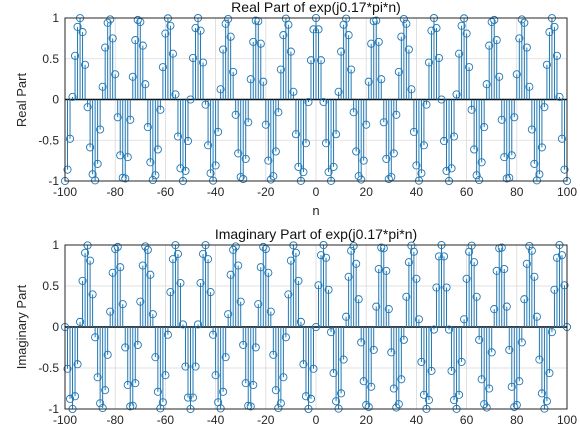 The height and width of the screenshot is (430, 580). I want to click on imag-marker--57, so click(172, 259).